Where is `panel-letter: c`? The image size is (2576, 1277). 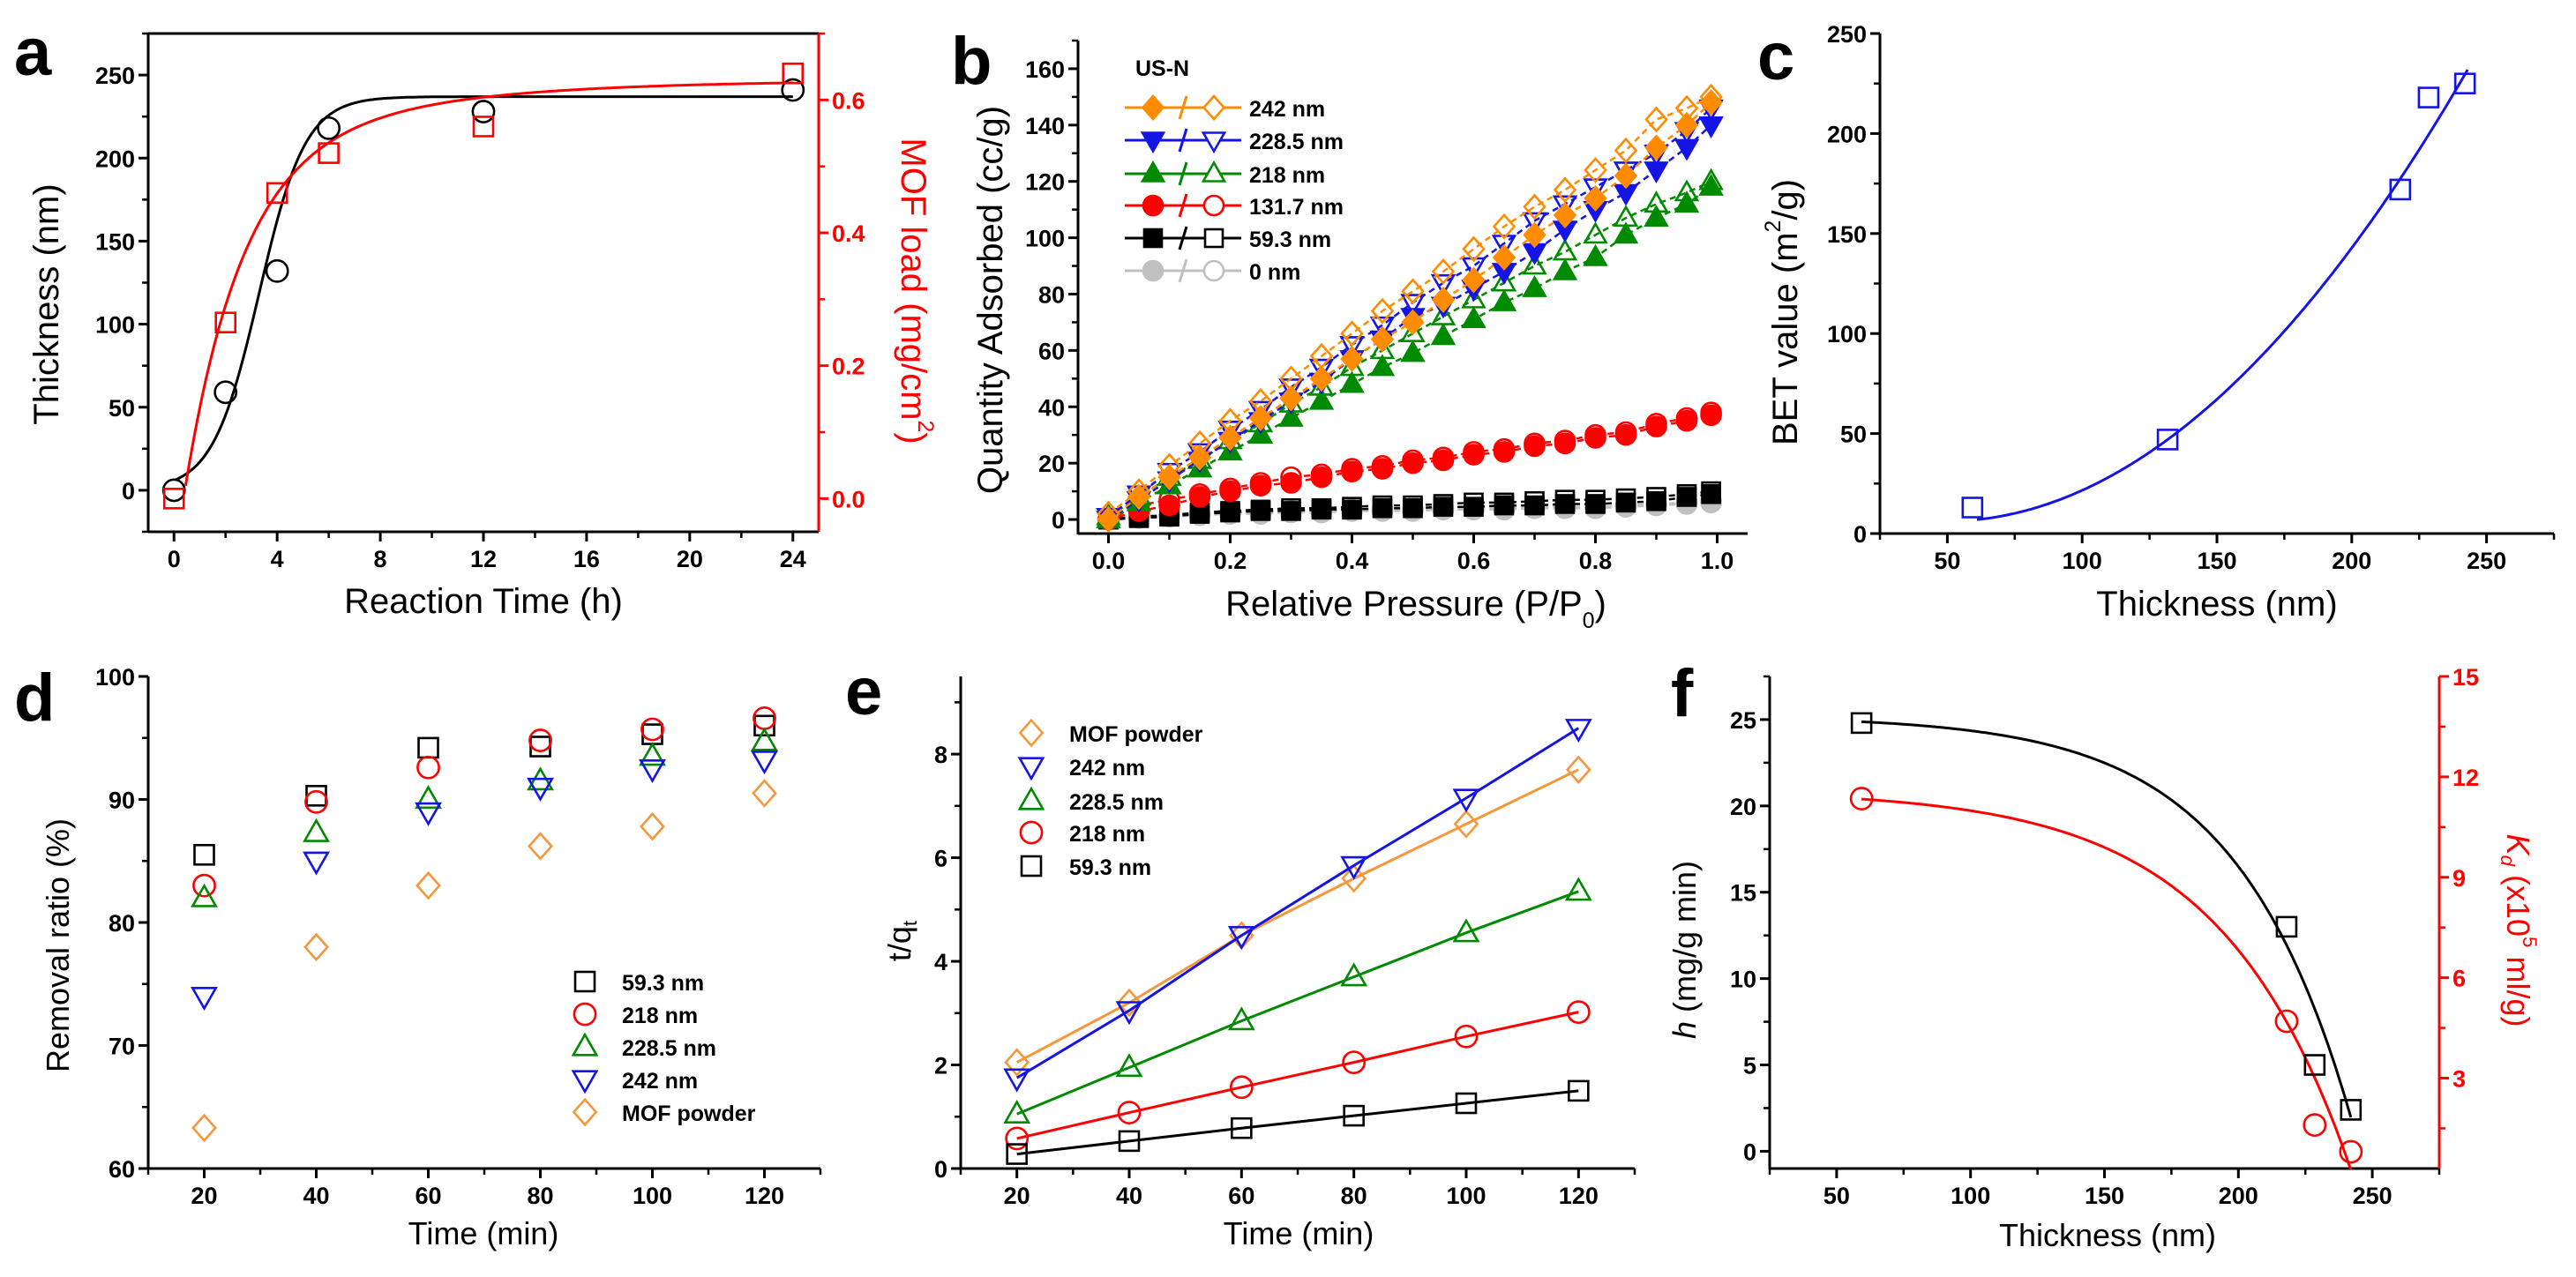 panel-letter: c is located at coordinates (1776, 56).